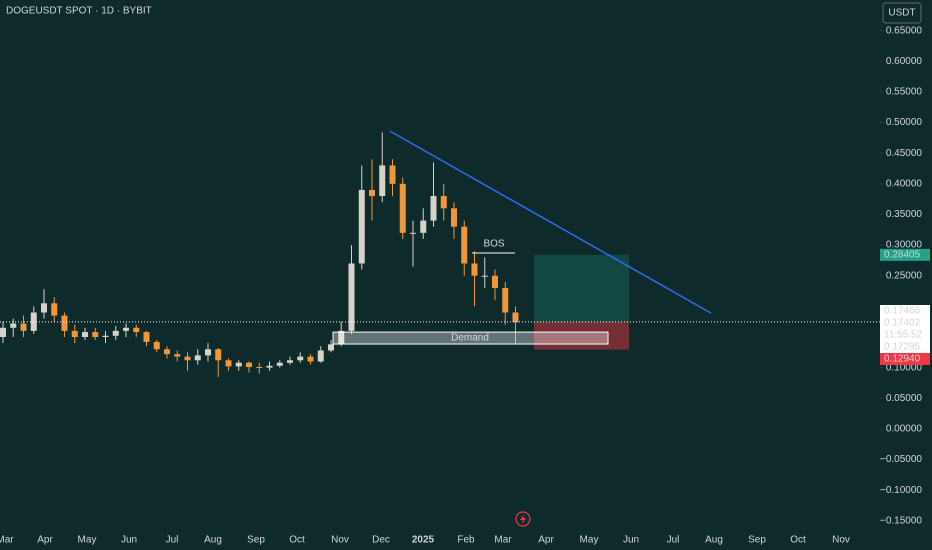 The width and height of the screenshot is (932, 550). I want to click on y-tick-label: 0.35000, so click(904, 214).